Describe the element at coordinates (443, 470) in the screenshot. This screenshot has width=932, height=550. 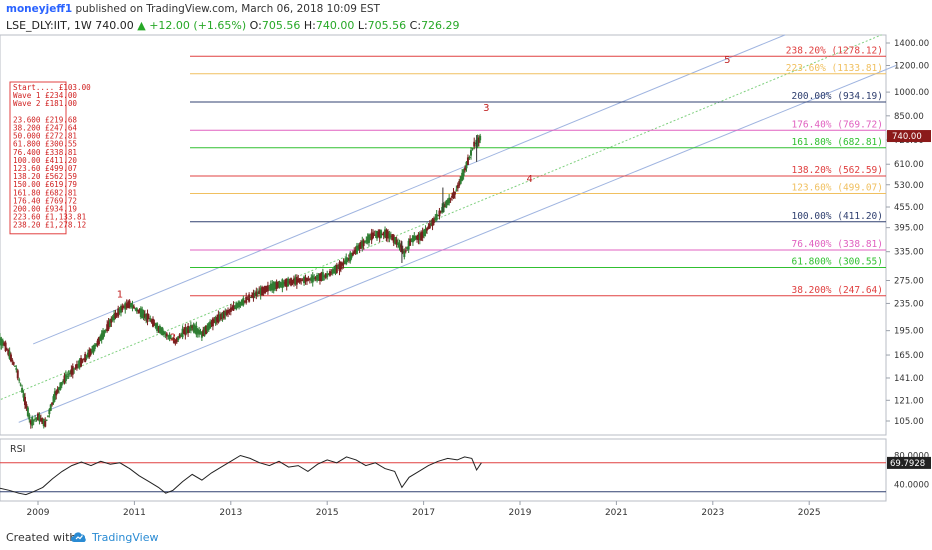
I see `rsi-pane` at that location.